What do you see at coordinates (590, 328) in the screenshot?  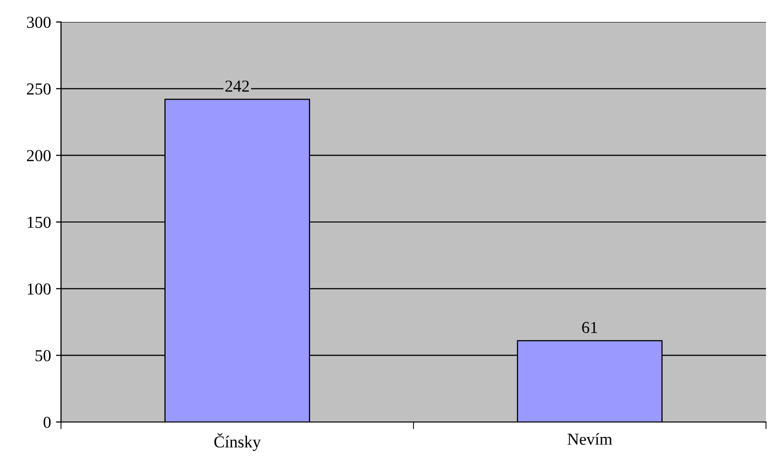 I see `data-label: 61` at bounding box center [590, 328].